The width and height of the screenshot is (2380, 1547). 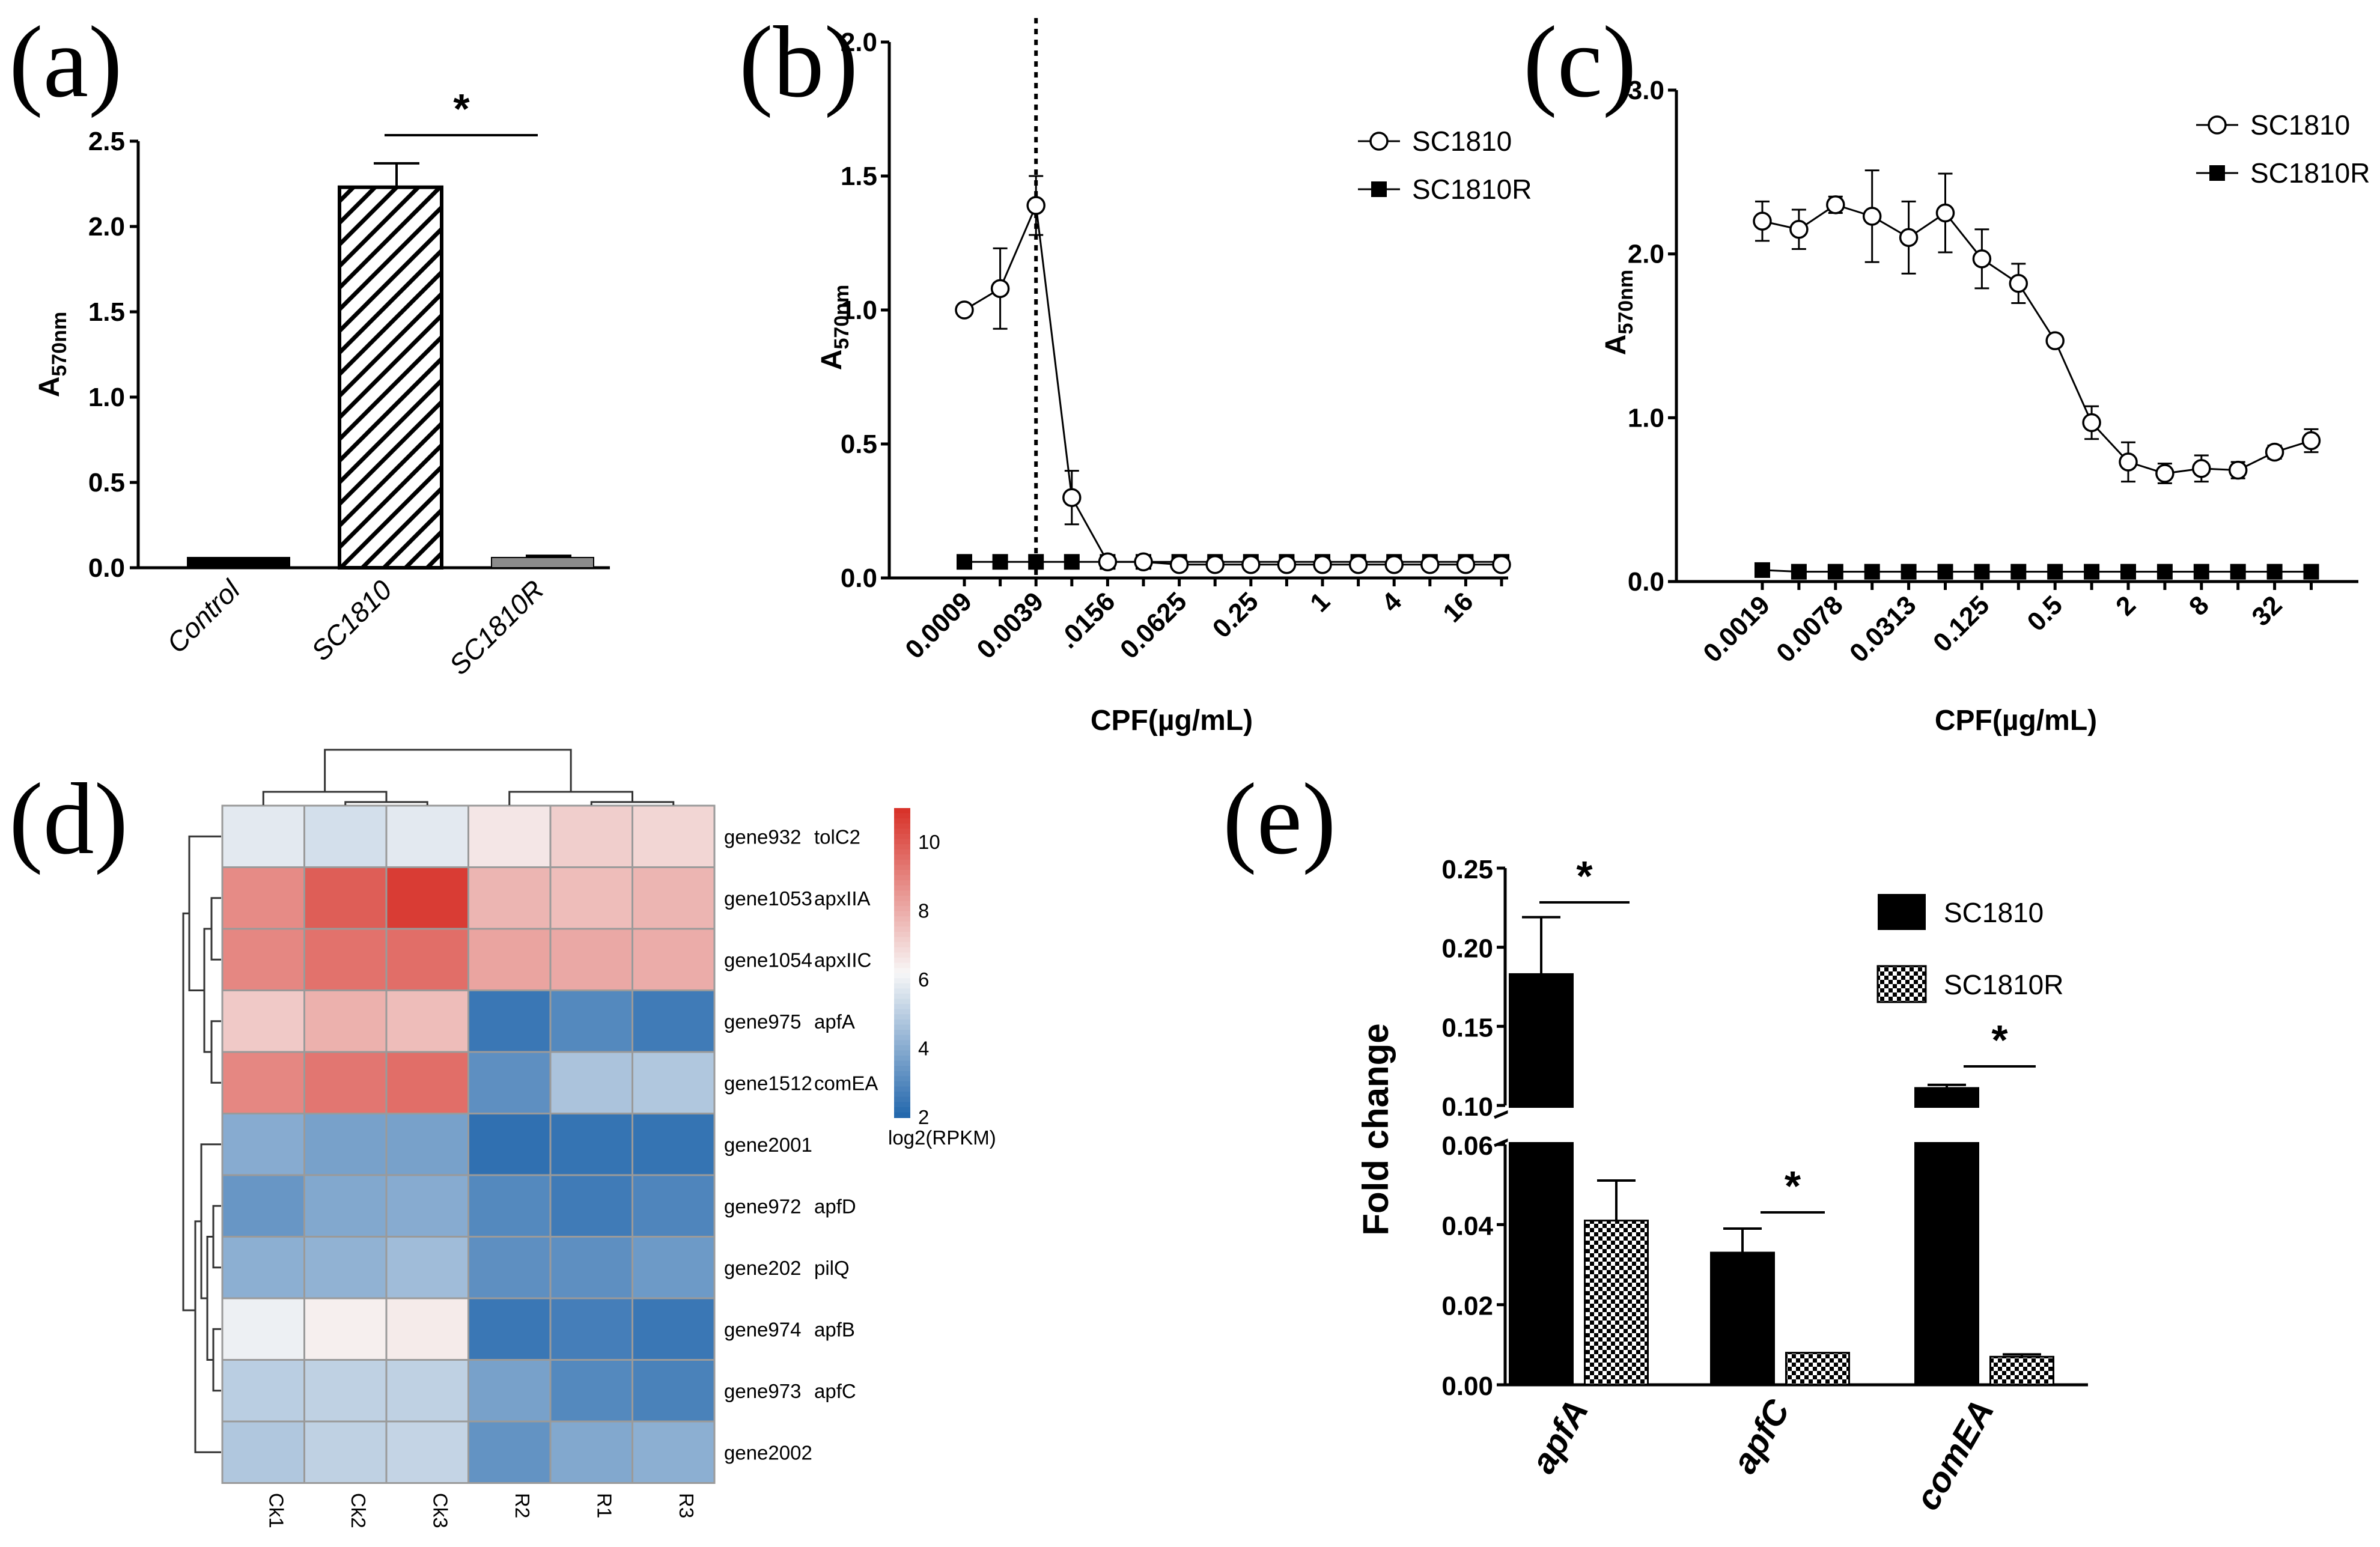 I want to click on d-row-gene-label: gene972, so click(x=762, y=1206).